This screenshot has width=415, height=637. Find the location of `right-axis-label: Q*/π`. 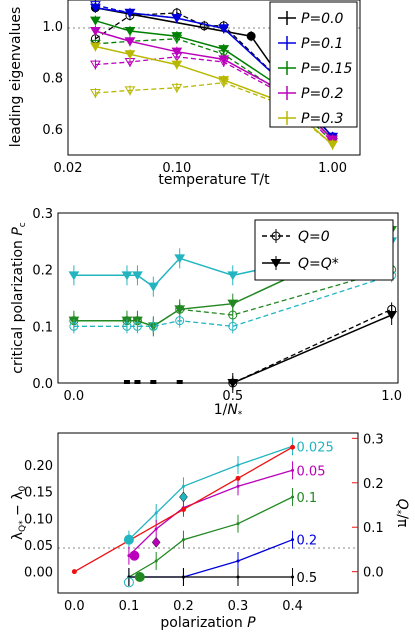

right-axis-label: Q*/π is located at coordinates (401, 513).